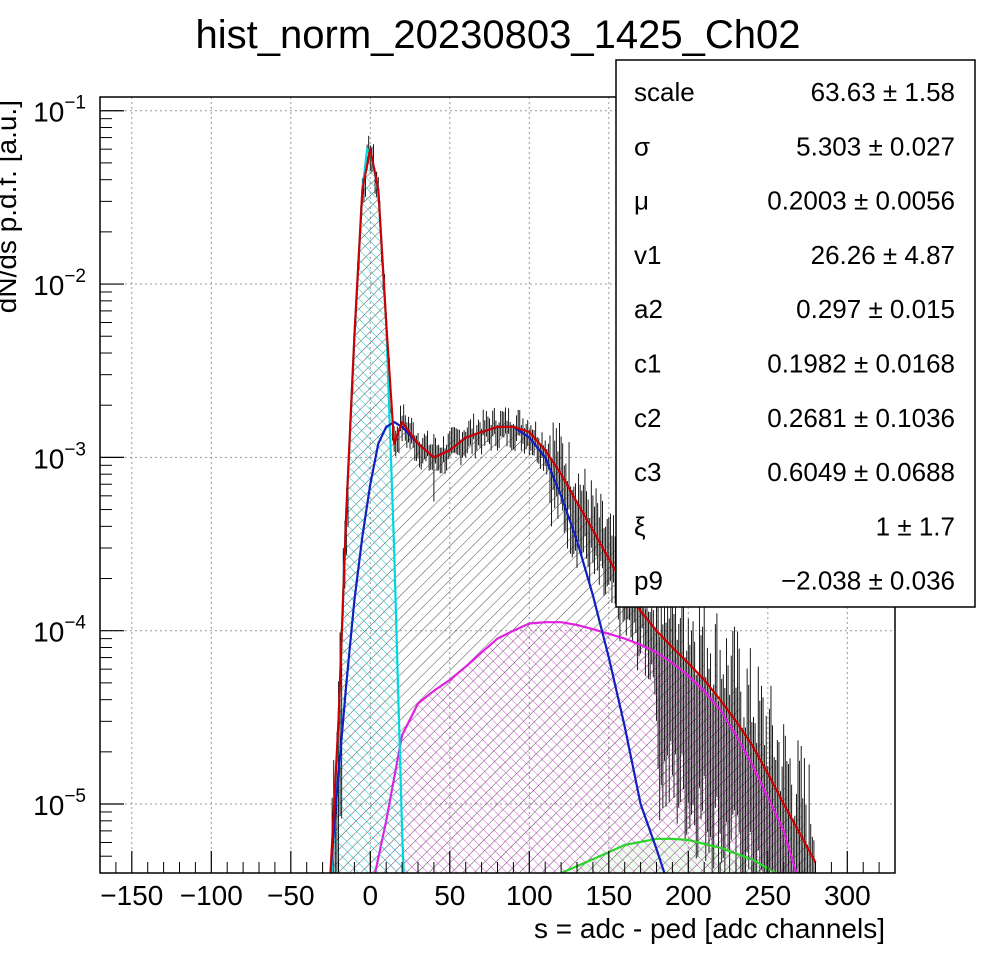  What do you see at coordinates (211, 895) in the screenshot?
I see `x-tick-label: −100` at bounding box center [211, 895].